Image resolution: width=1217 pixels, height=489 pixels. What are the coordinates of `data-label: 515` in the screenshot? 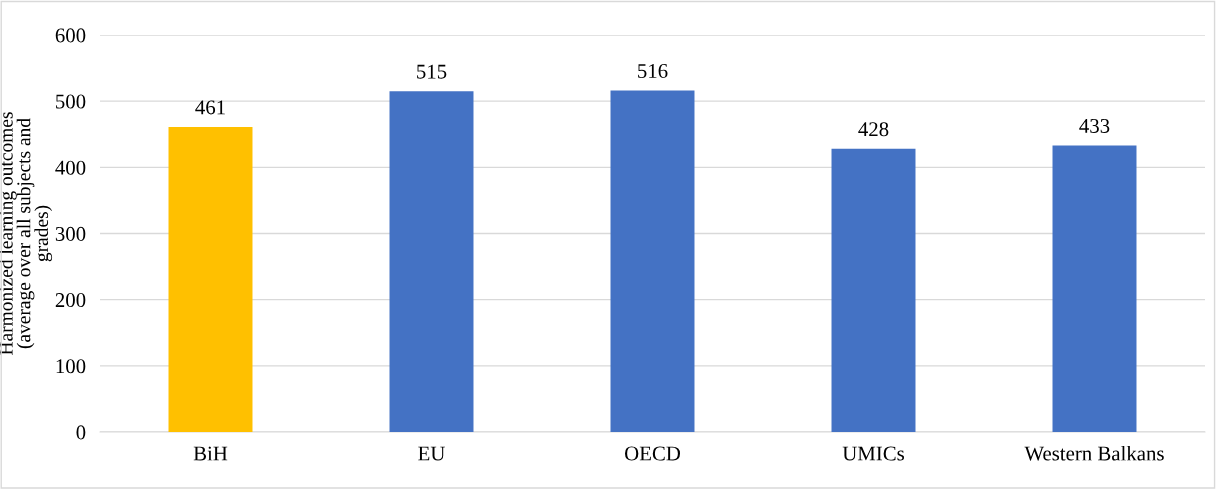 It's located at (432, 71).